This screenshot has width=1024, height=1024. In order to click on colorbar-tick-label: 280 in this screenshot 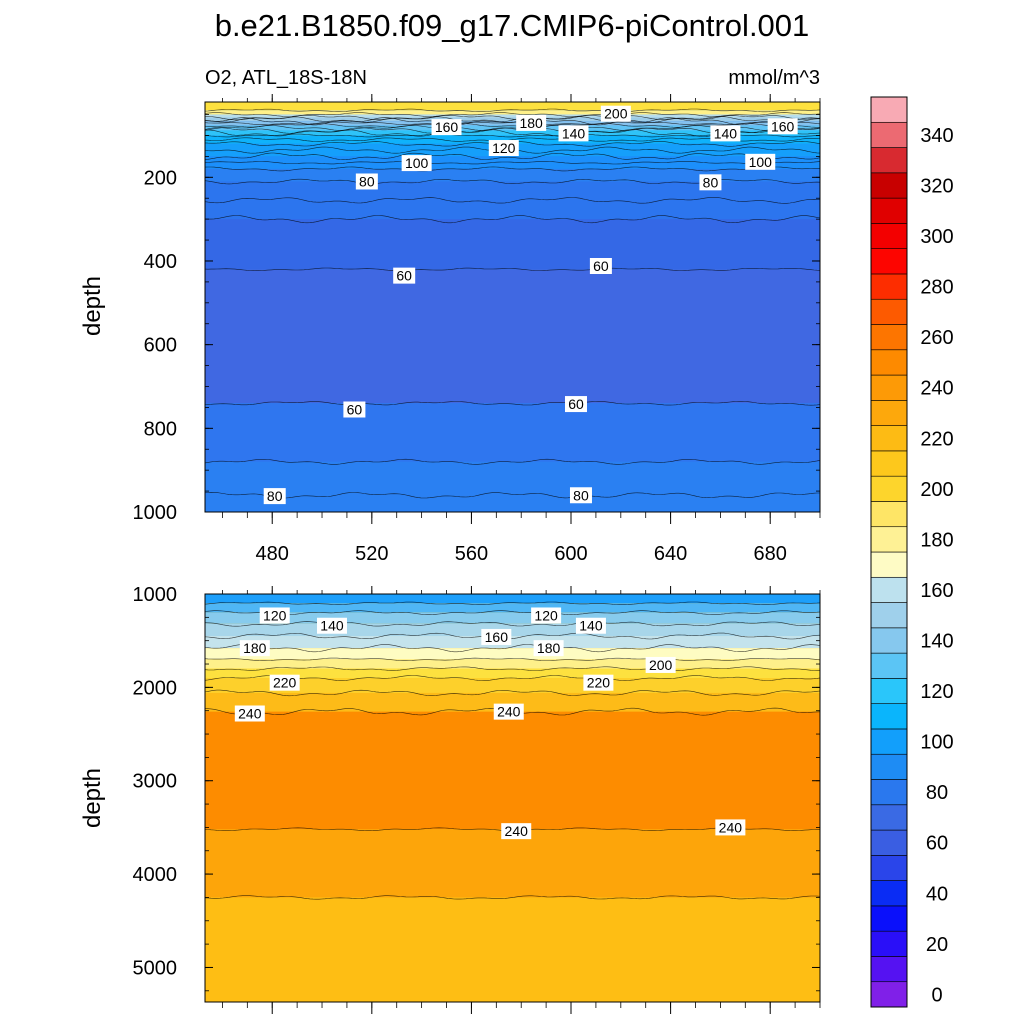, I will do `click(936, 288)`.